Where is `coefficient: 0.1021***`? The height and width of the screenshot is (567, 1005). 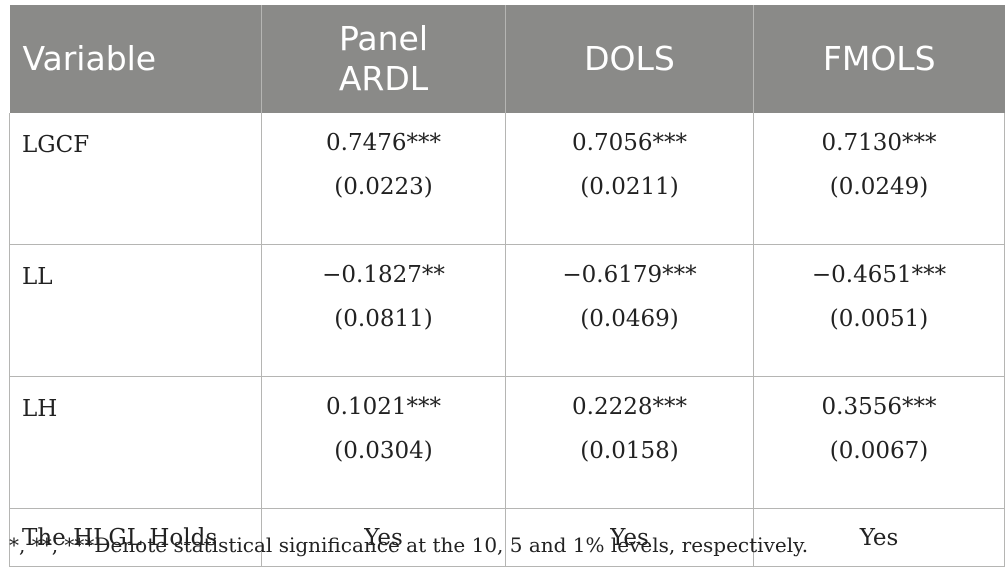 coefficient: 0.1021*** is located at coordinates (383, 407).